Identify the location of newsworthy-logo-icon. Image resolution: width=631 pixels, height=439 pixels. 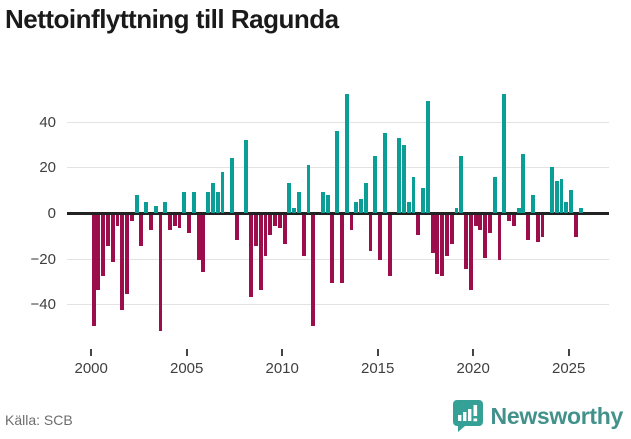
(467, 416).